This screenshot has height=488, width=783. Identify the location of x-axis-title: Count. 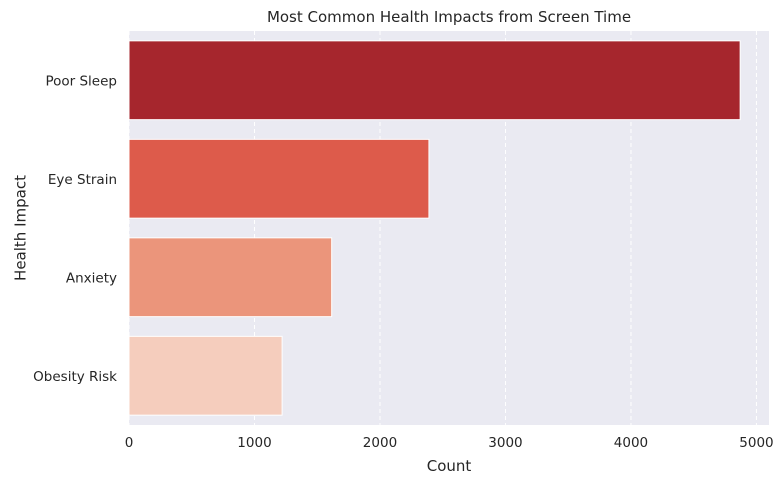
(449, 466).